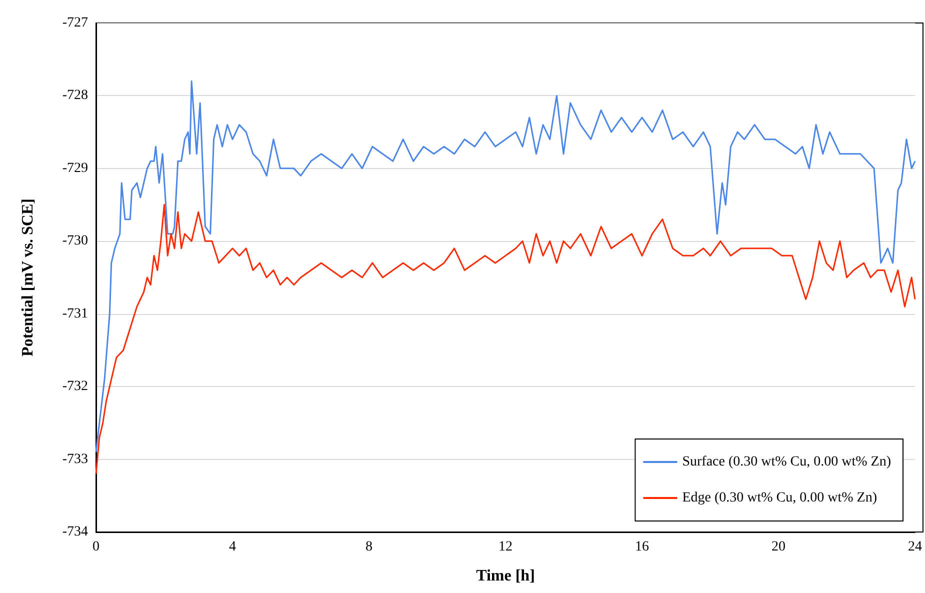  Describe the element at coordinates (75, 532) in the screenshot. I see `y-tick-label: -734` at that location.